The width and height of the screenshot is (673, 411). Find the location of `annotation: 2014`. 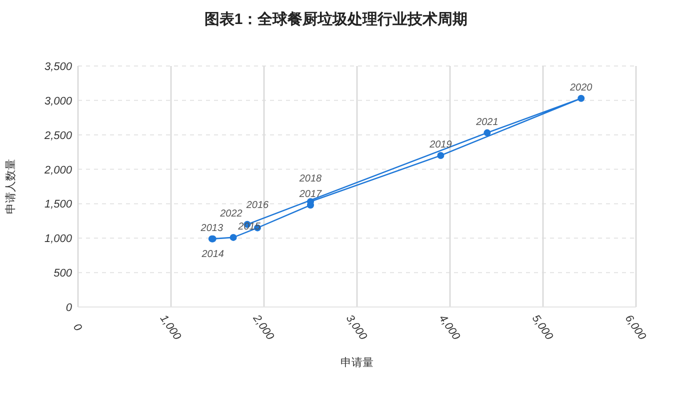

annotation: 2014 is located at coordinates (212, 254).